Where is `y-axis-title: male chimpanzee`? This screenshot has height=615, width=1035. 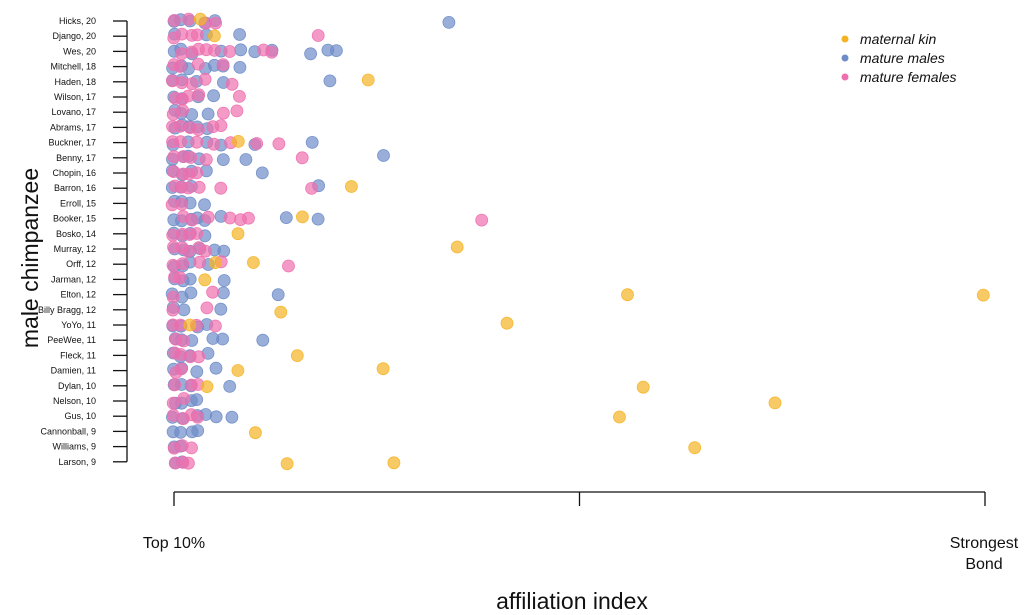 y-axis-title: male chimpanzee is located at coordinates (30, 258).